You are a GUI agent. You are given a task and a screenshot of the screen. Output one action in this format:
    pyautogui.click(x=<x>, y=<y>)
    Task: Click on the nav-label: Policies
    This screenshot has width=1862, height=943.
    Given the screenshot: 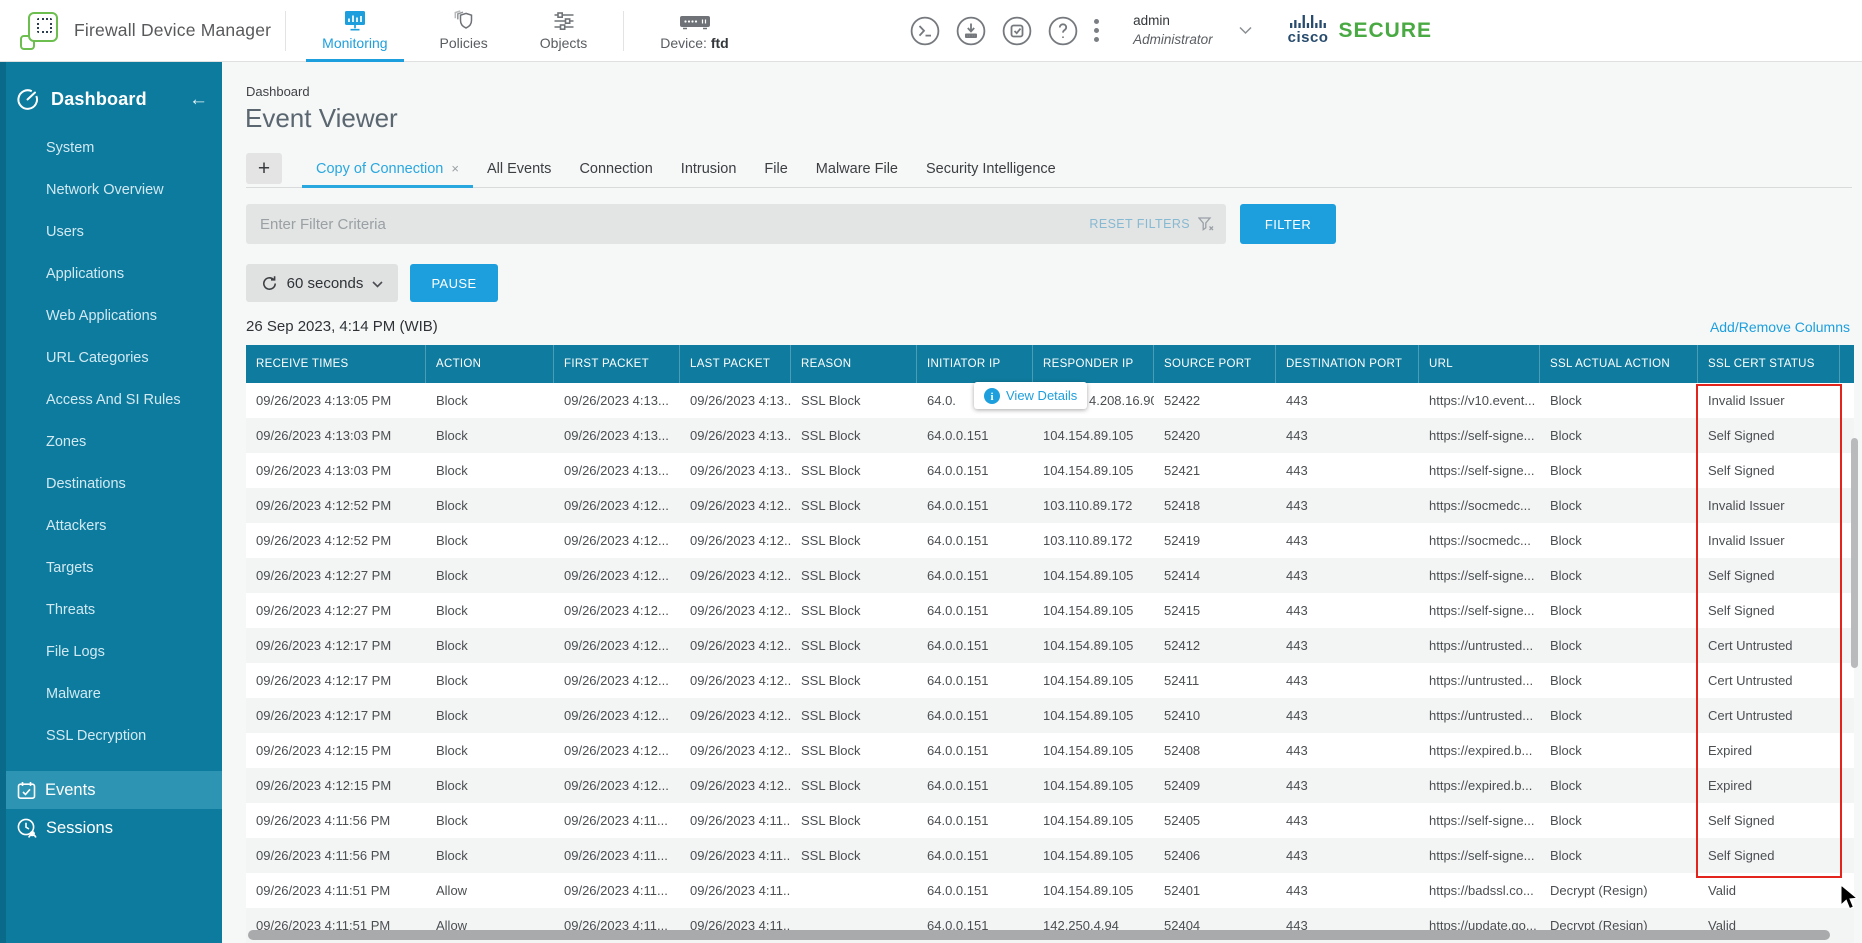 What is the action you would take?
    pyautogui.click(x=463, y=43)
    